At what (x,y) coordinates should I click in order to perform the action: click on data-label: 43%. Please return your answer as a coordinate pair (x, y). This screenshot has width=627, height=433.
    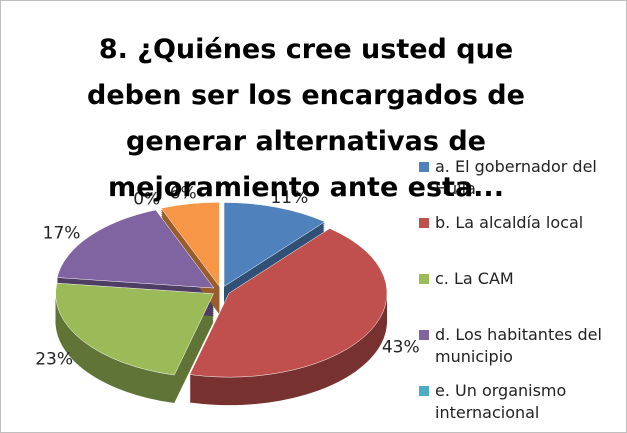
    Looking at the image, I should click on (401, 348).